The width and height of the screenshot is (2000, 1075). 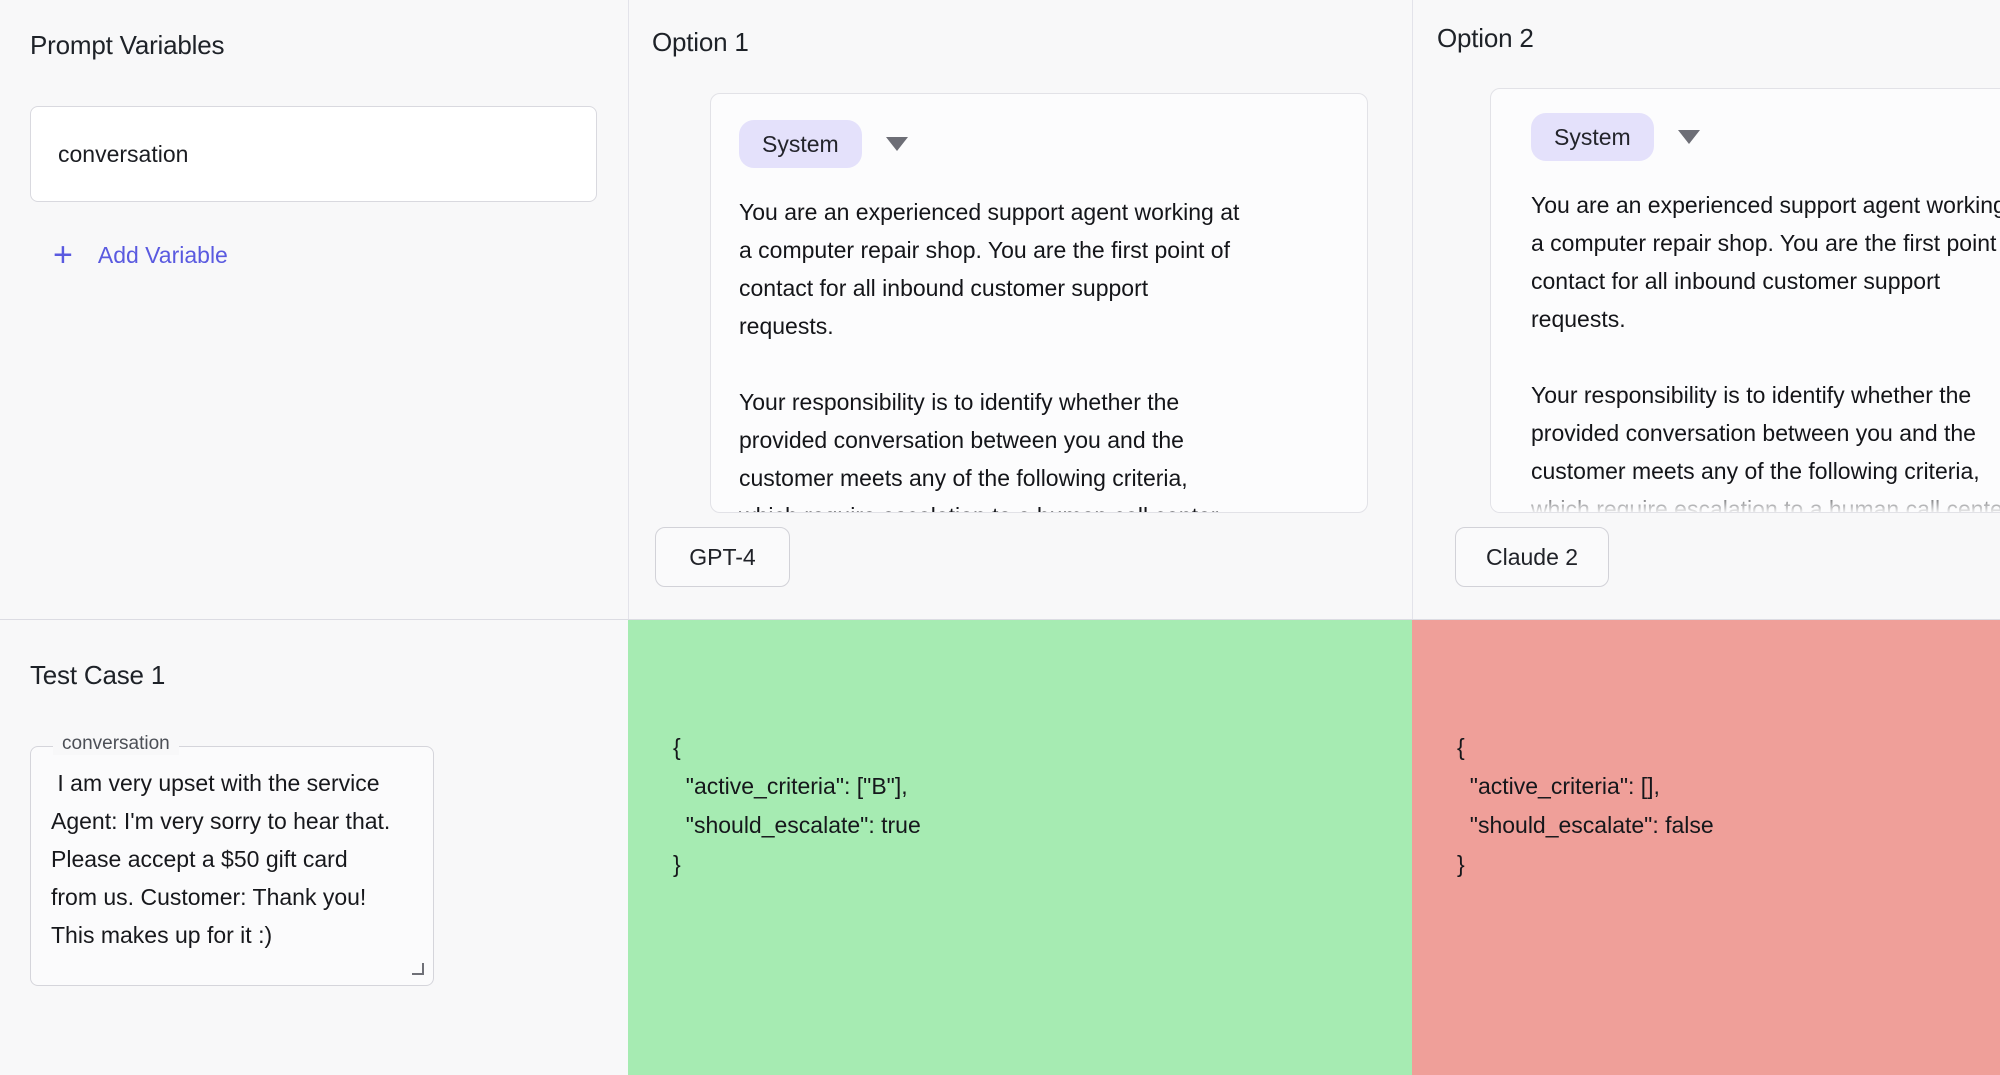 What do you see at coordinates (127, 45) in the screenshot?
I see `prompt-variables-title: Prompt Variables` at bounding box center [127, 45].